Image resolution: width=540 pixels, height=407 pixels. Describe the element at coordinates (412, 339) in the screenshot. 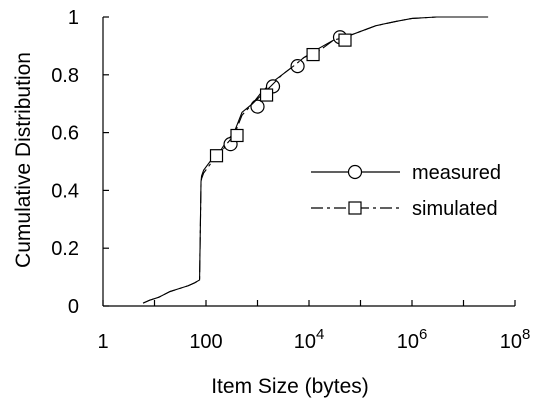

I see `x-tick-label: 10⁶` at that location.